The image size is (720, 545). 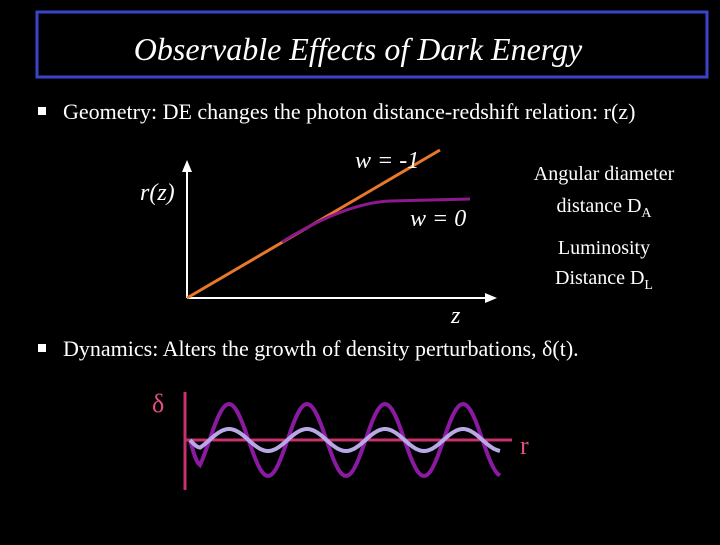 I want to click on note-text: Distance D, so click(x=599, y=278).